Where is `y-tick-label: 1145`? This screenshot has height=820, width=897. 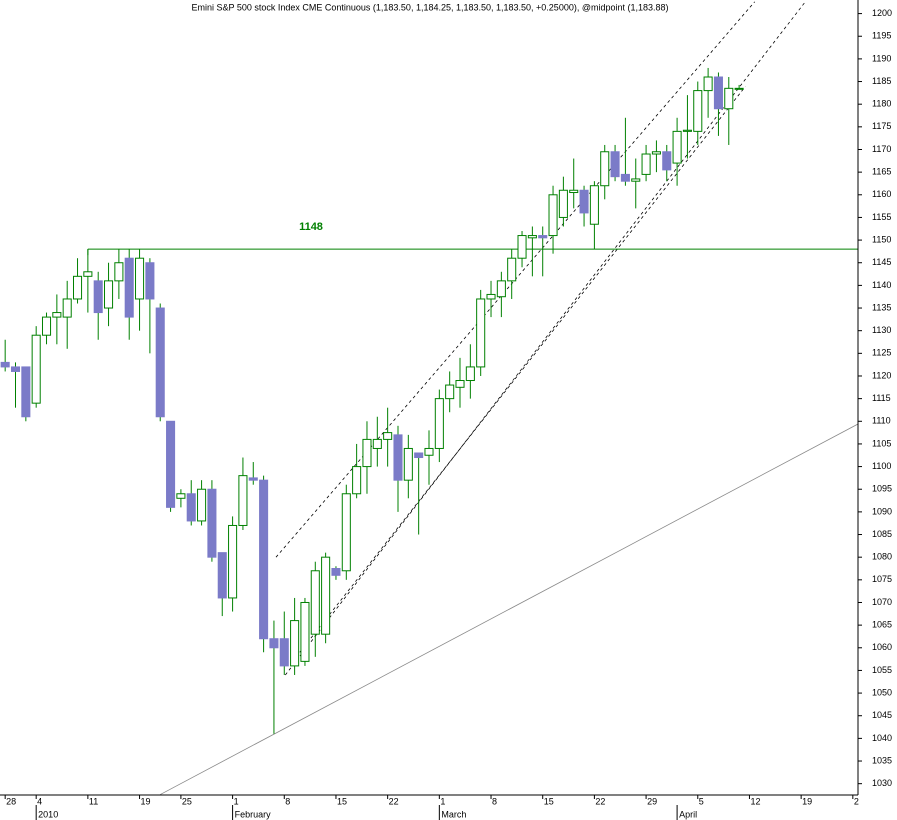 y-tick-label: 1145 is located at coordinates (881, 262).